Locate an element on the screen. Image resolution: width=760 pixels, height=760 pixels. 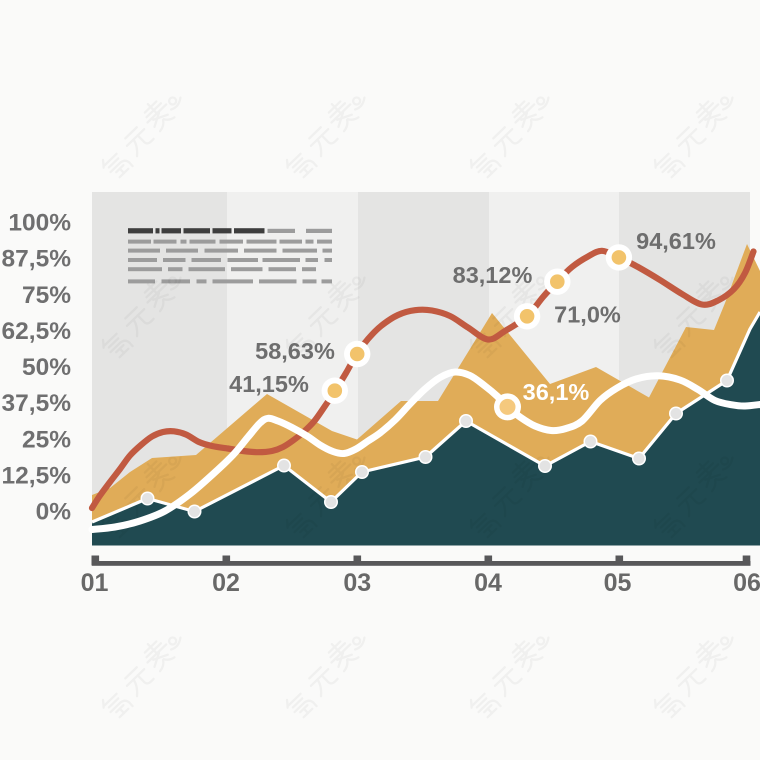
svg-text: 04 is located at coordinates (488, 583).